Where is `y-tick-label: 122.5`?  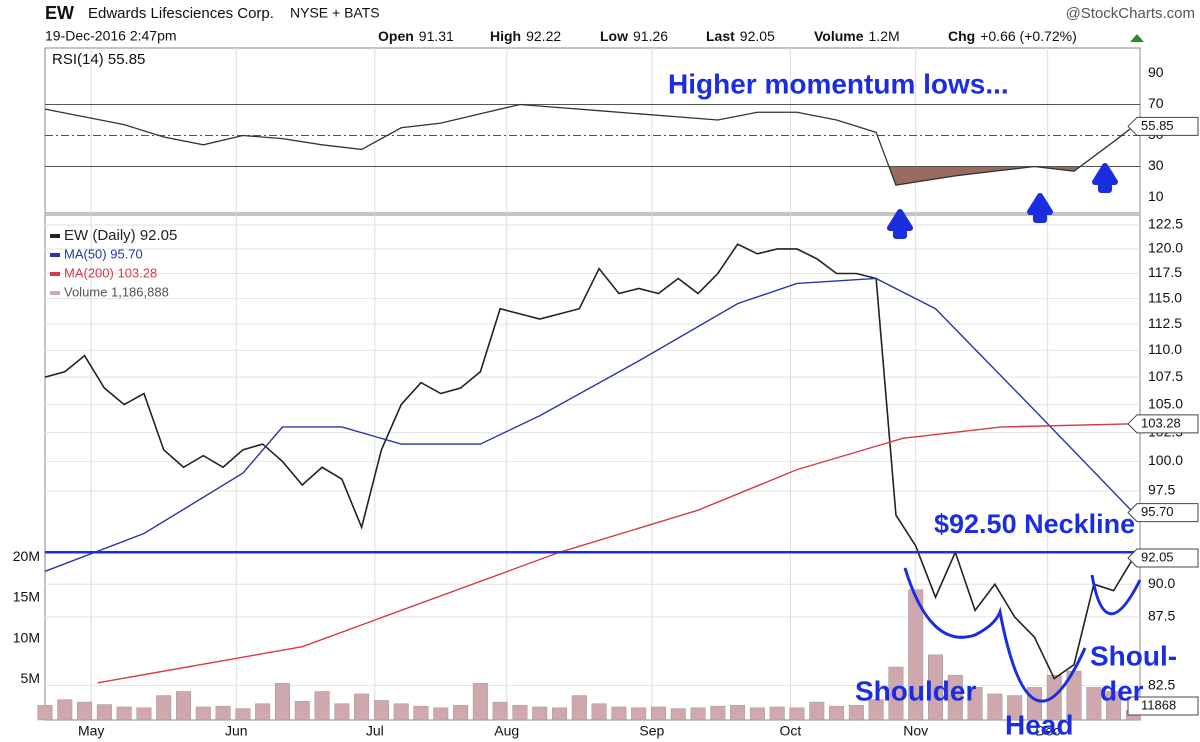
y-tick-label: 122.5 is located at coordinates (1165, 224).